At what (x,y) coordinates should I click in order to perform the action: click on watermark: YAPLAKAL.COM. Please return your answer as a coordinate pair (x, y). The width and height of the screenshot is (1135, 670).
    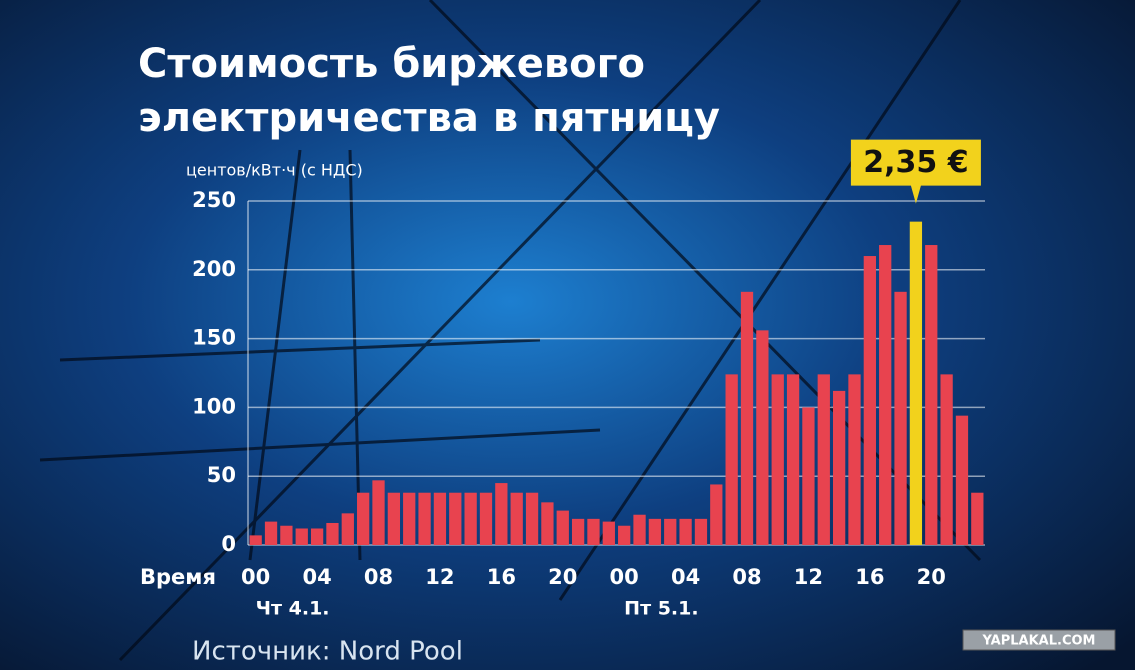
    Looking at the image, I should click on (1039, 641).